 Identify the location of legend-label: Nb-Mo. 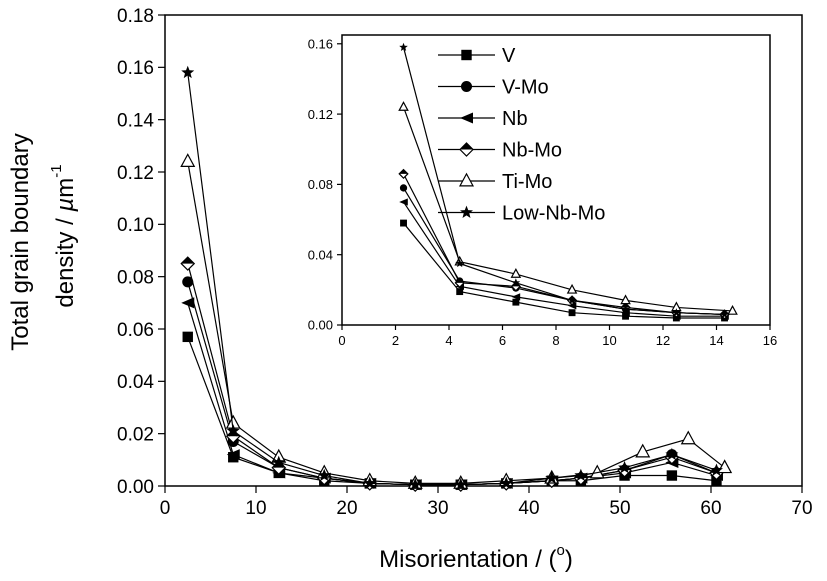
(532, 151).